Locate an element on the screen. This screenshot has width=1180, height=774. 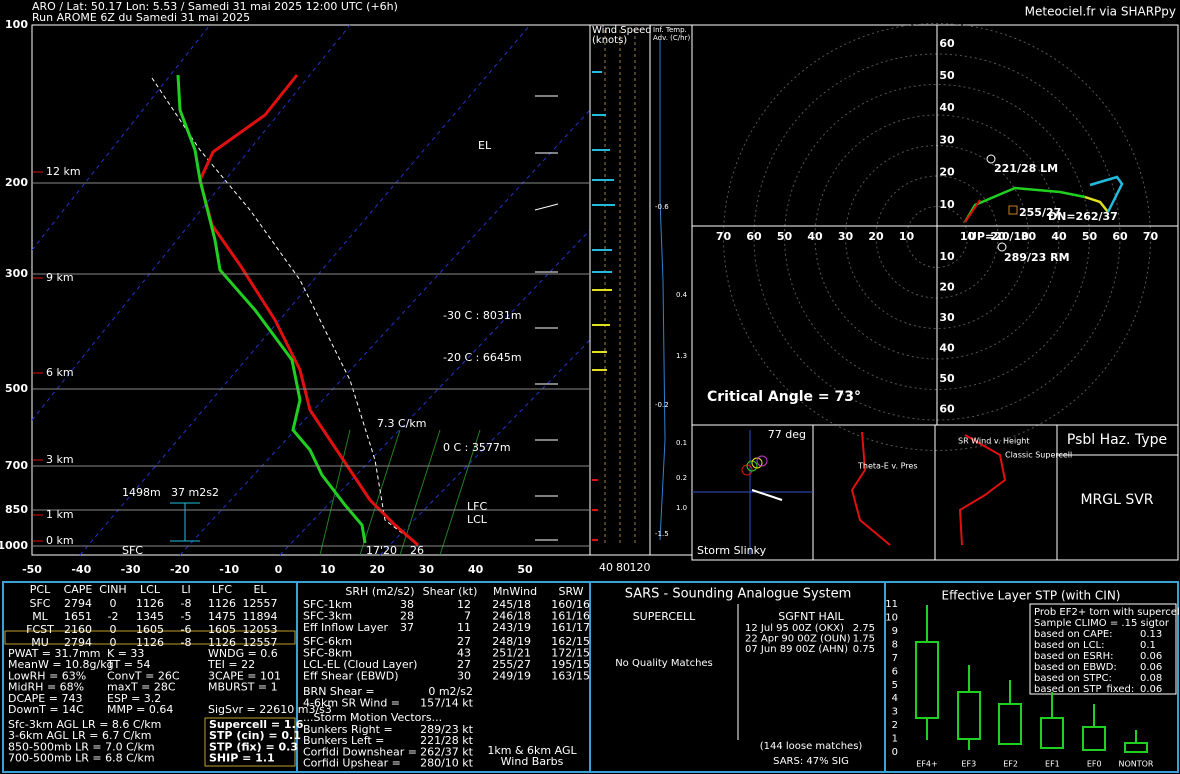
hodo-ring-label: 70 is located at coordinates (724, 236).